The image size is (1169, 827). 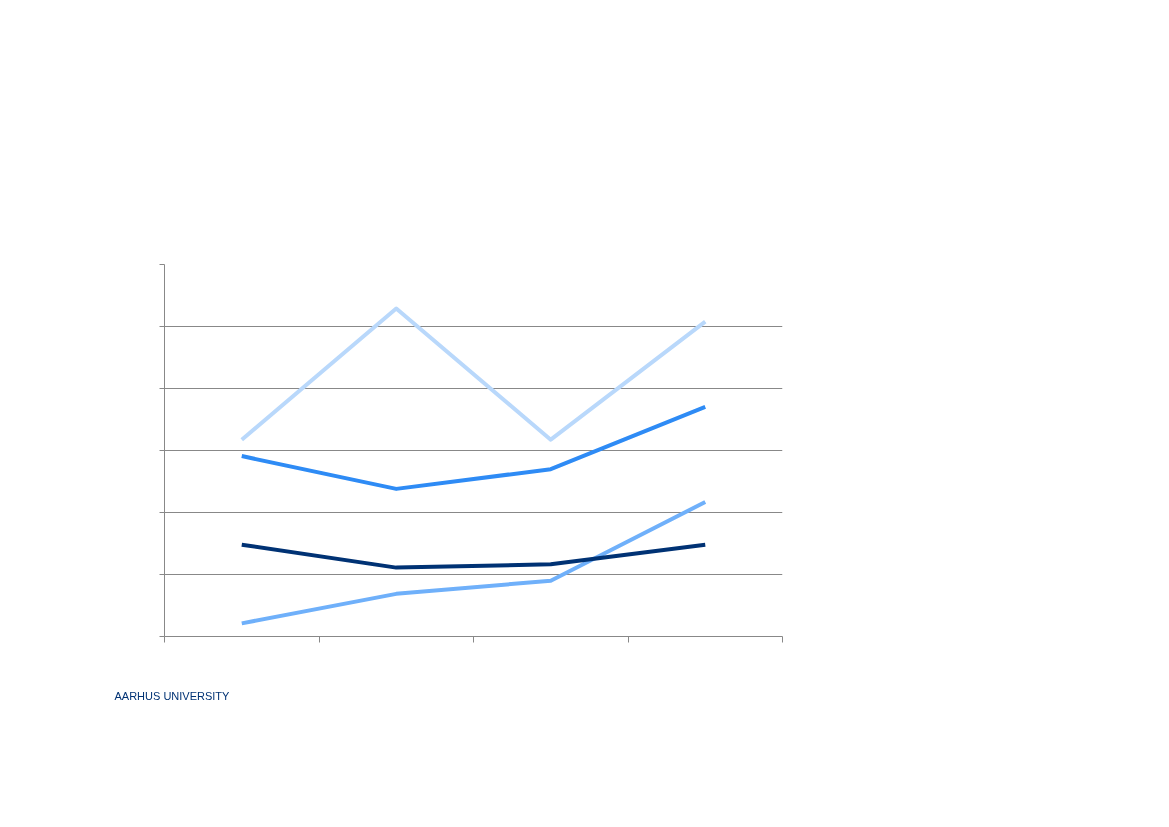 What do you see at coordinates (172, 695) in the screenshot?
I see `text: AARHUS UNIVERSITY` at bounding box center [172, 695].